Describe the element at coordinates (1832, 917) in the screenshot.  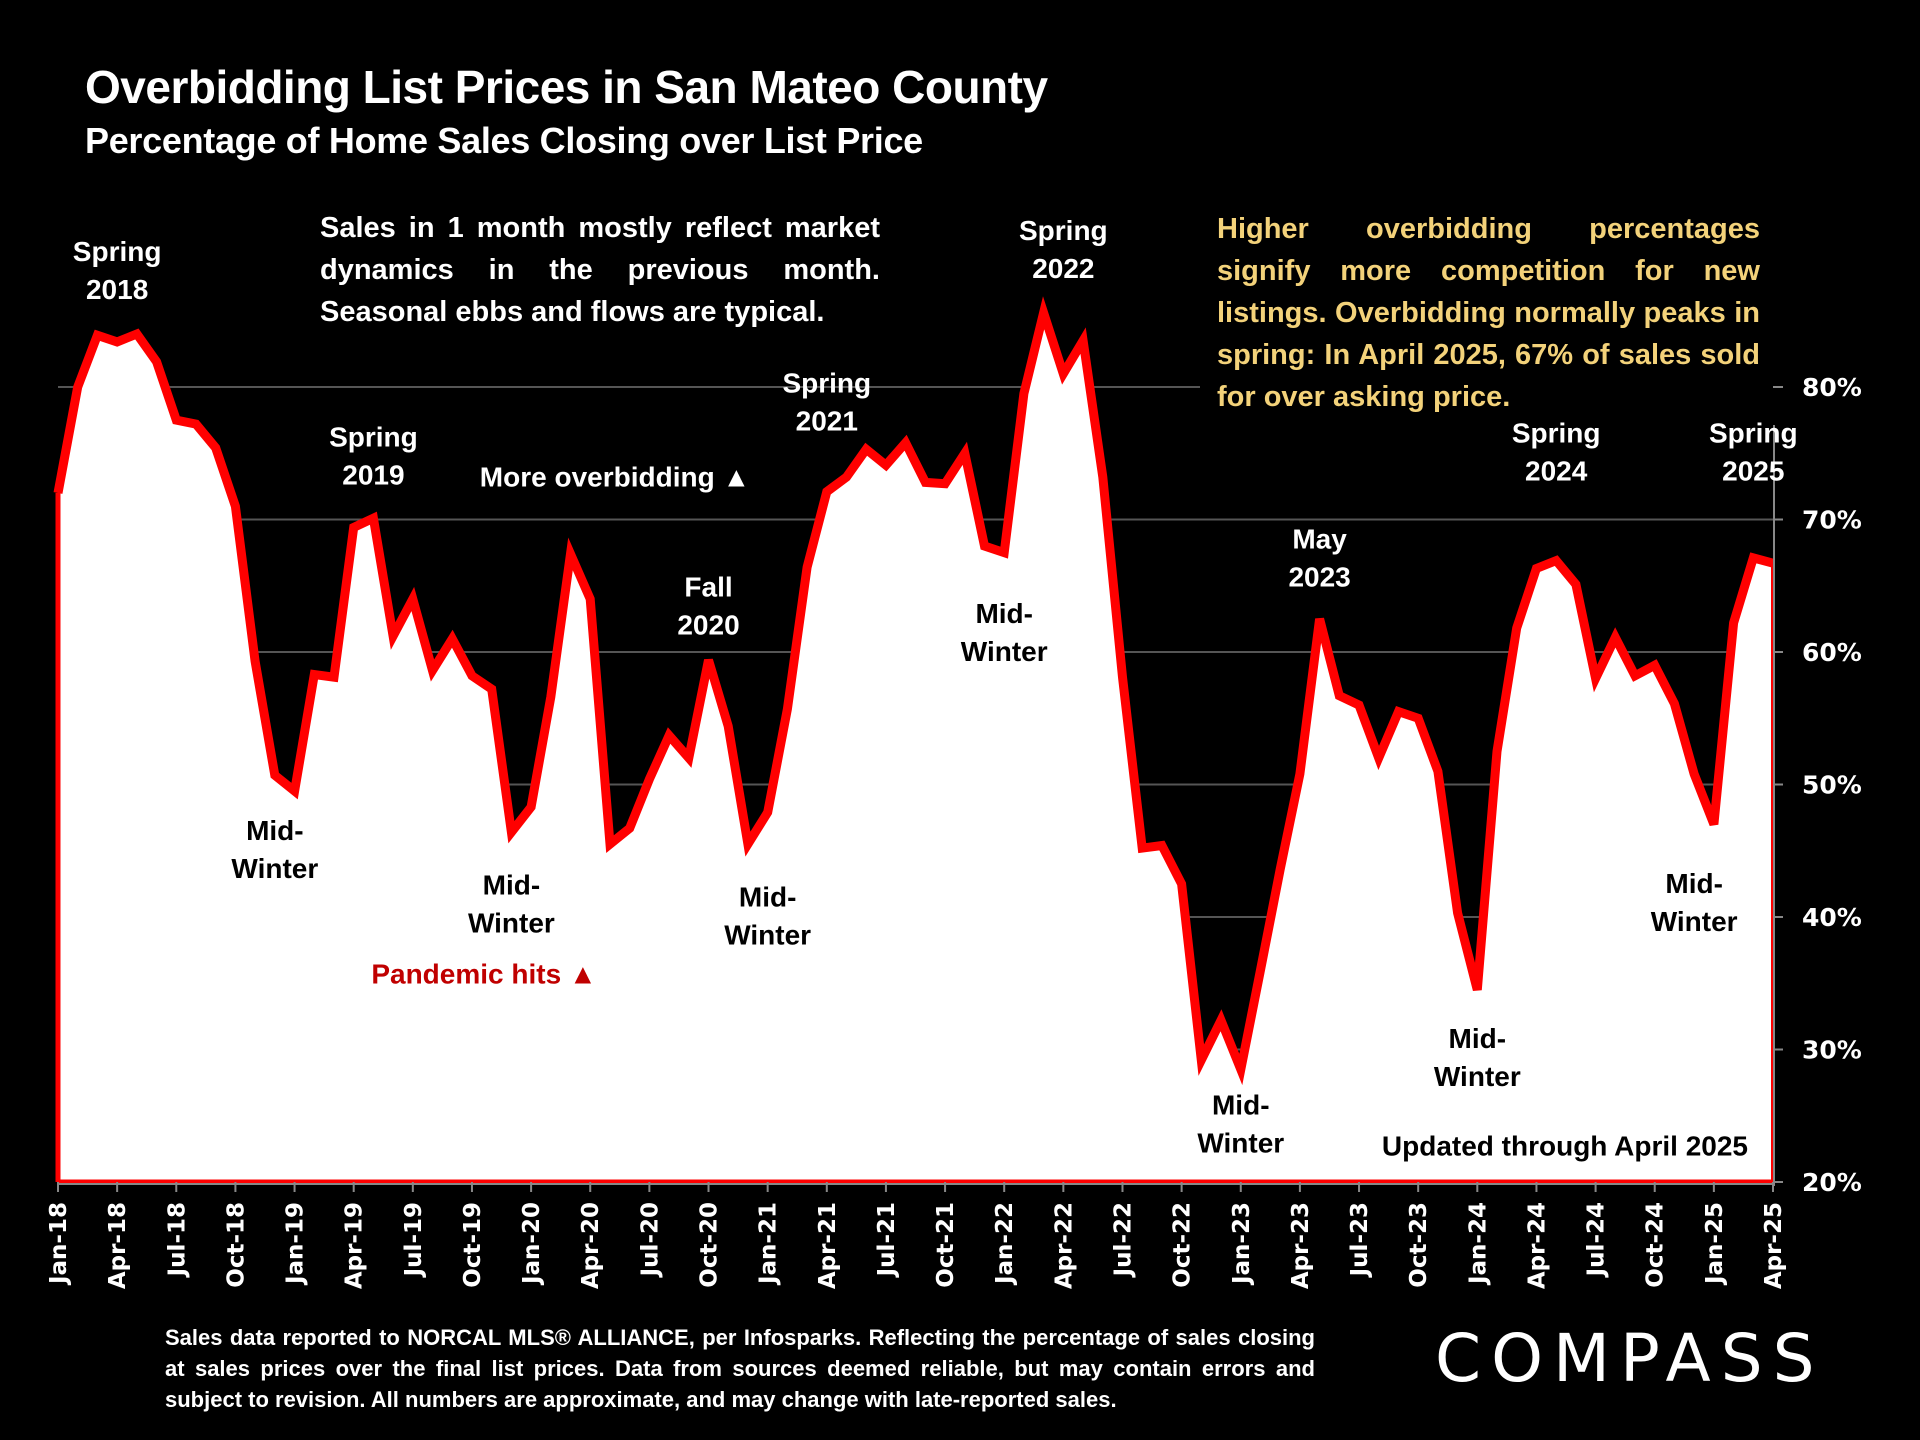
I see `y-tick-label: 40%` at that location.